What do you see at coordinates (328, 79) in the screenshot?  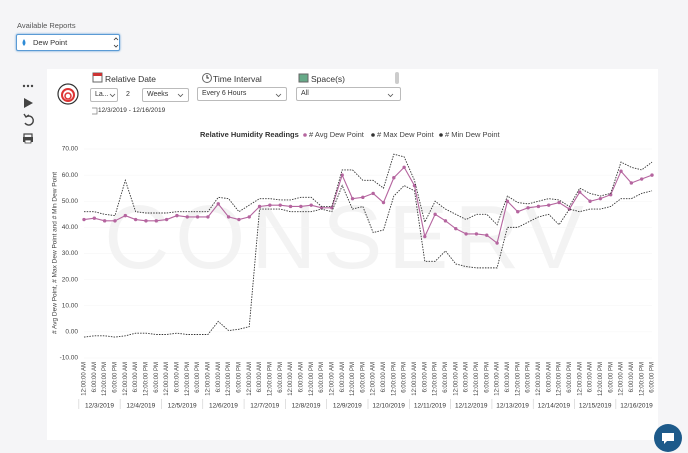 I see `spaces-label: Space(s)` at bounding box center [328, 79].